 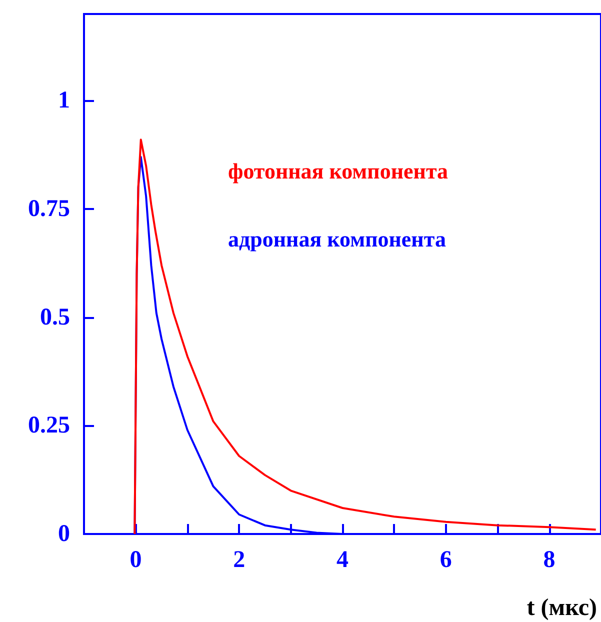 I want to click on x-axis-title: t (мкс), so click(x=562, y=608).